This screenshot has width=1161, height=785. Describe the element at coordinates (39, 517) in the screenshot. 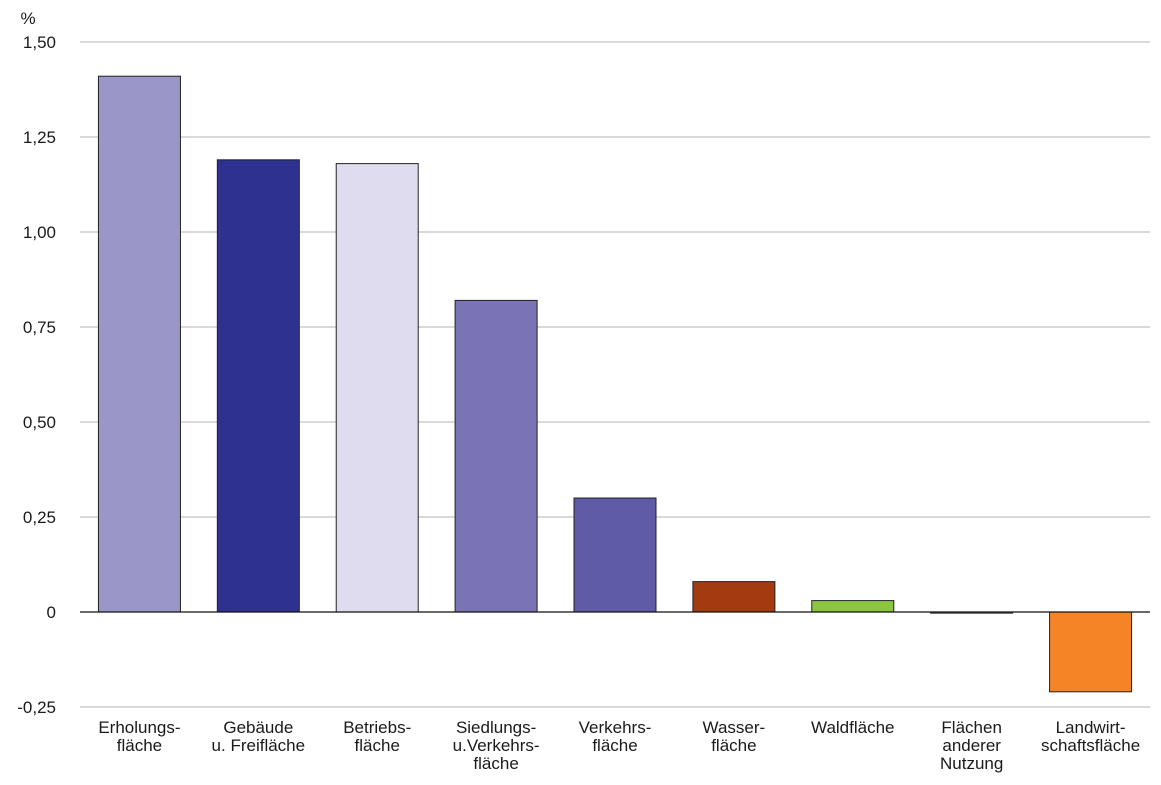

I see `y-tick-label: 0,25` at that location.